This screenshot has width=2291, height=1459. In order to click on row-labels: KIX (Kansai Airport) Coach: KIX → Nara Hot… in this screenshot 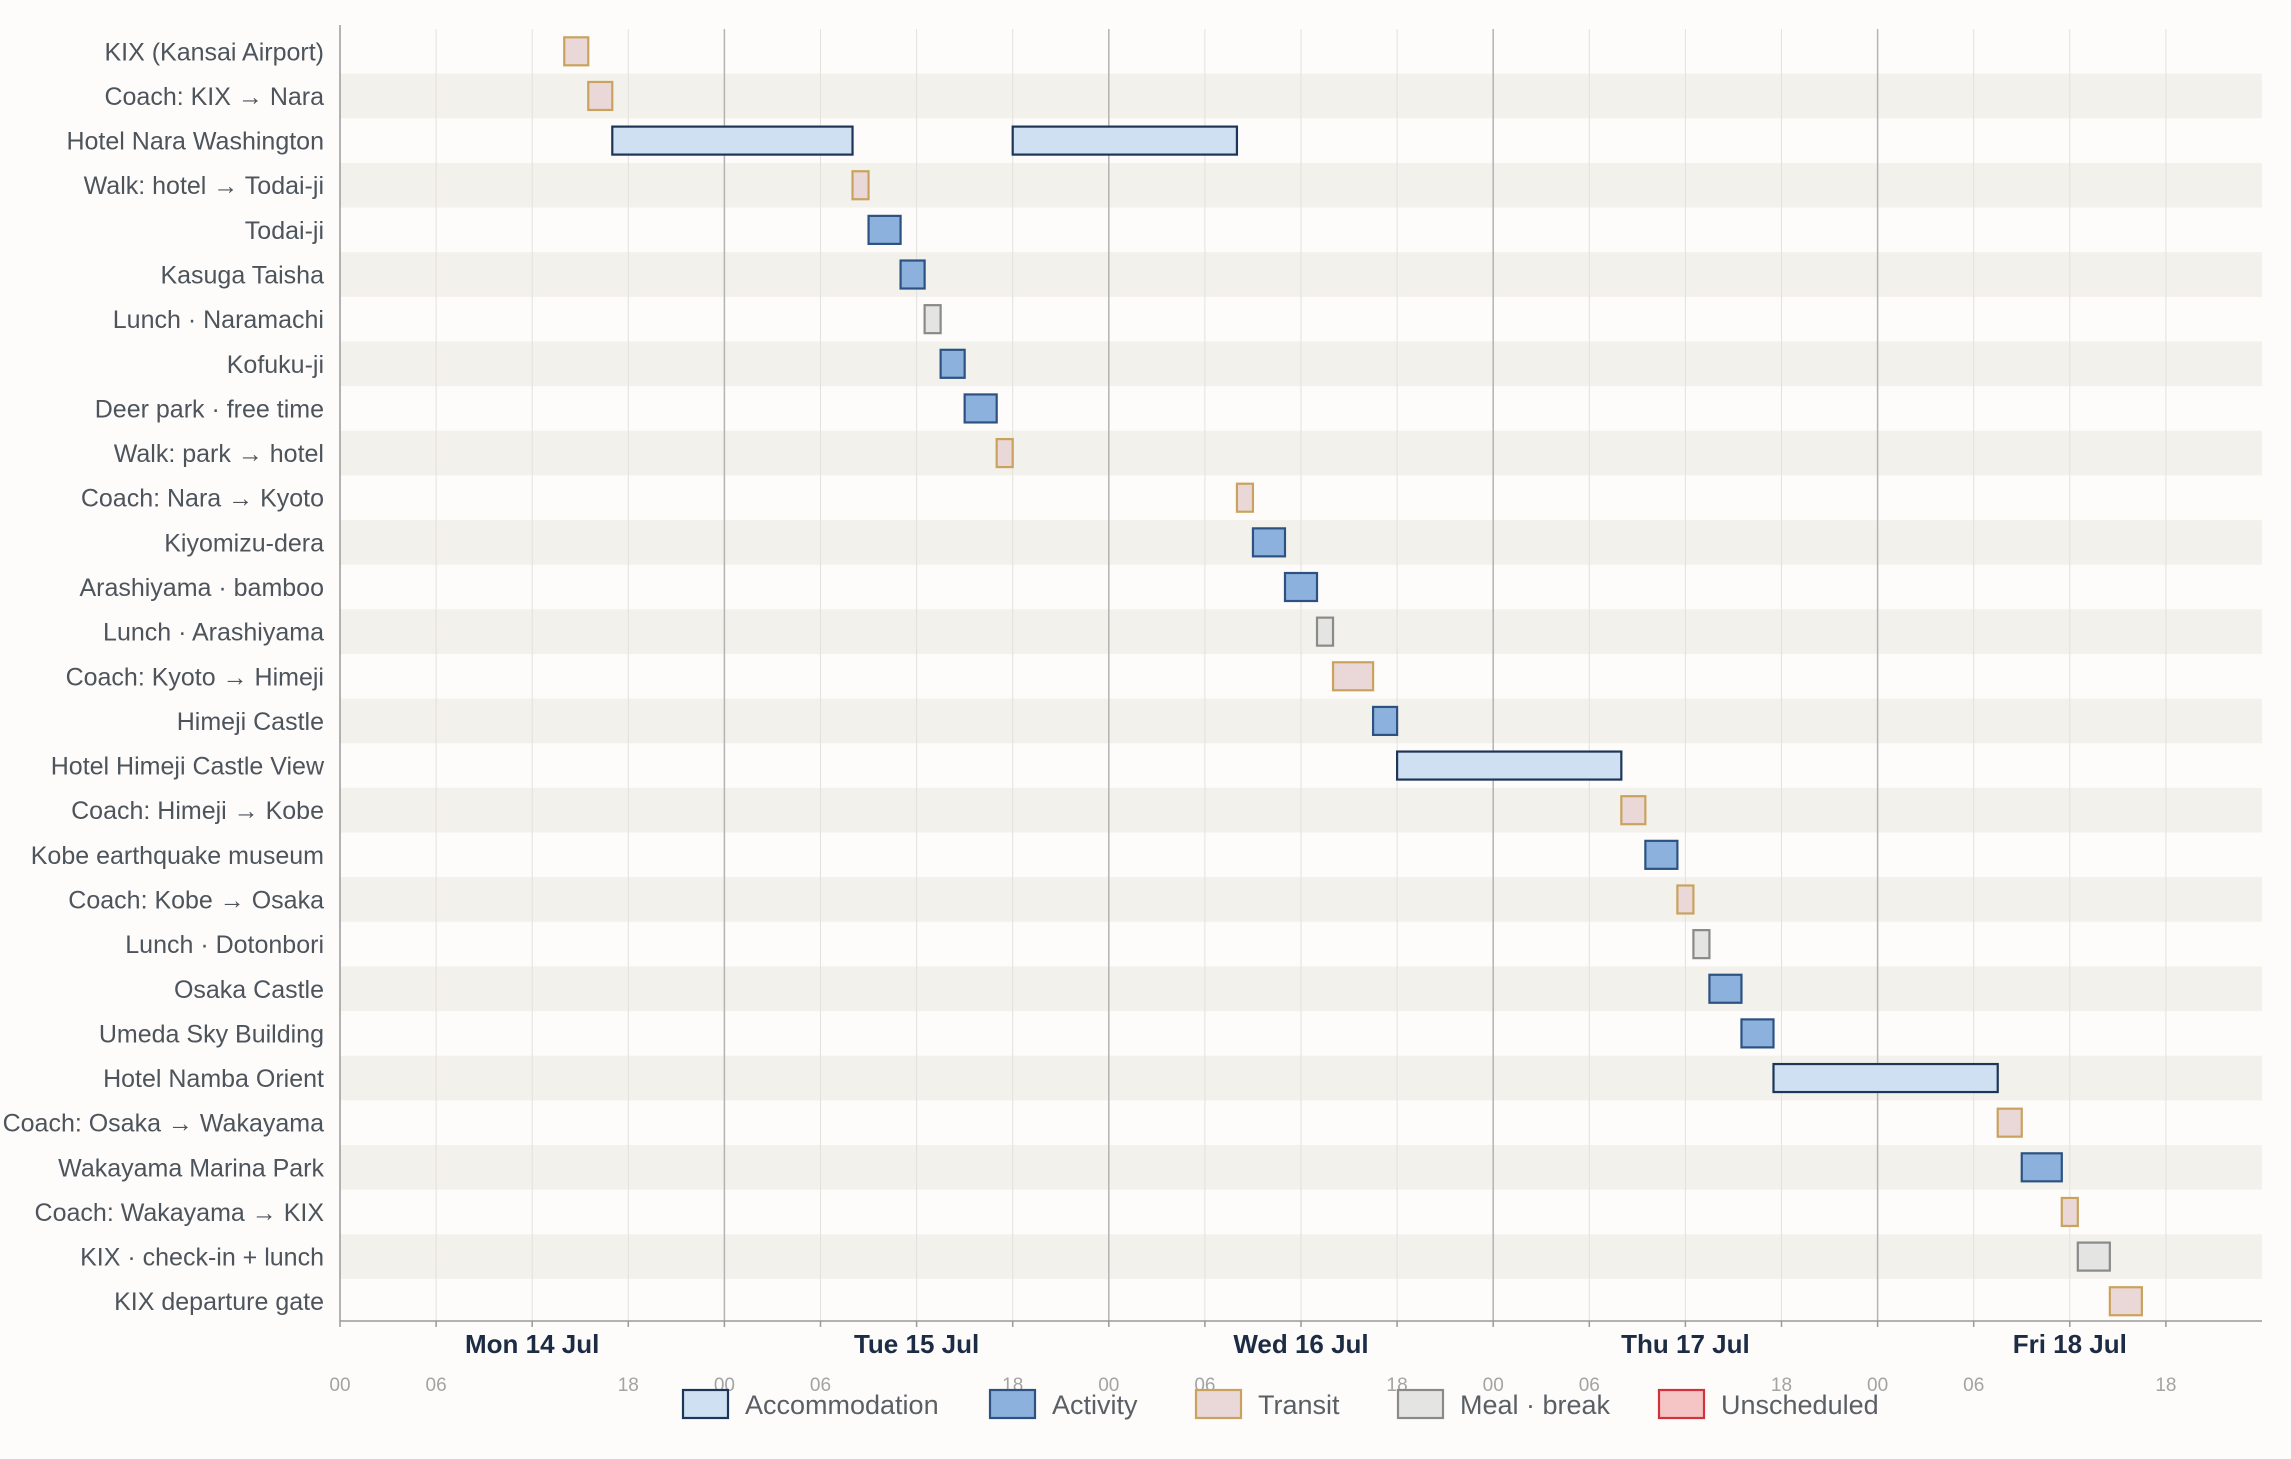, I will do `click(164, 677)`.